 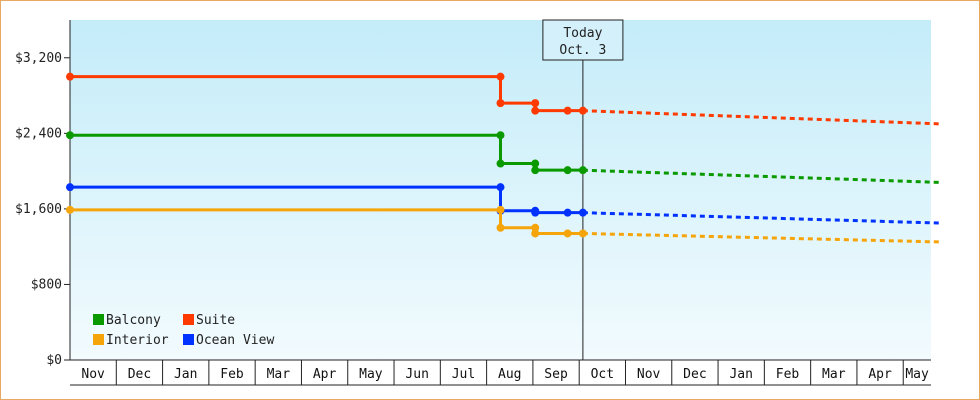 I want to click on legend-swatch-interior, so click(x=98, y=339).